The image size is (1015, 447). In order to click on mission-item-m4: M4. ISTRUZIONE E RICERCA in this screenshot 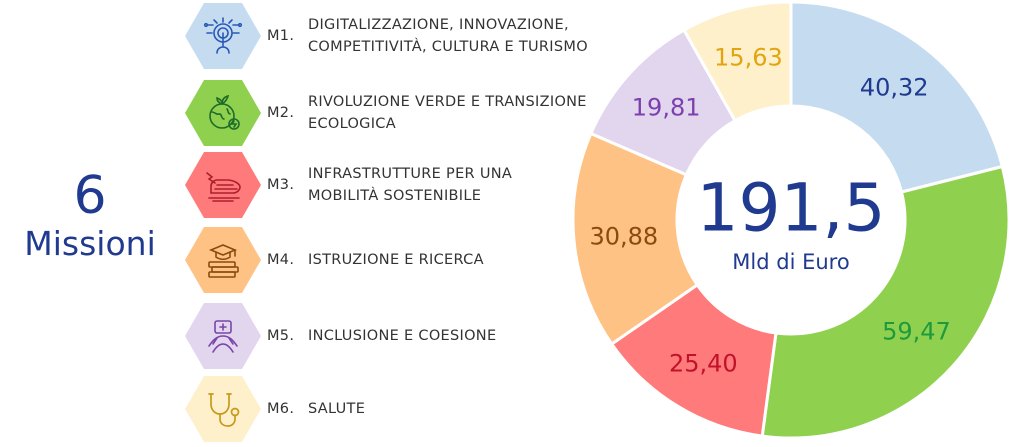, I will do `click(395, 261)`.